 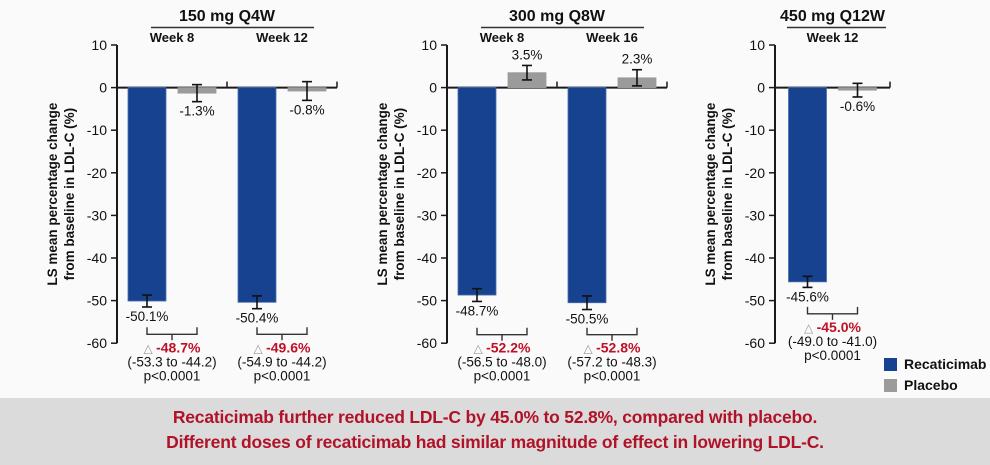 What do you see at coordinates (890, 385) in the screenshot?
I see `placebo-swatch` at bounding box center [890, 385].